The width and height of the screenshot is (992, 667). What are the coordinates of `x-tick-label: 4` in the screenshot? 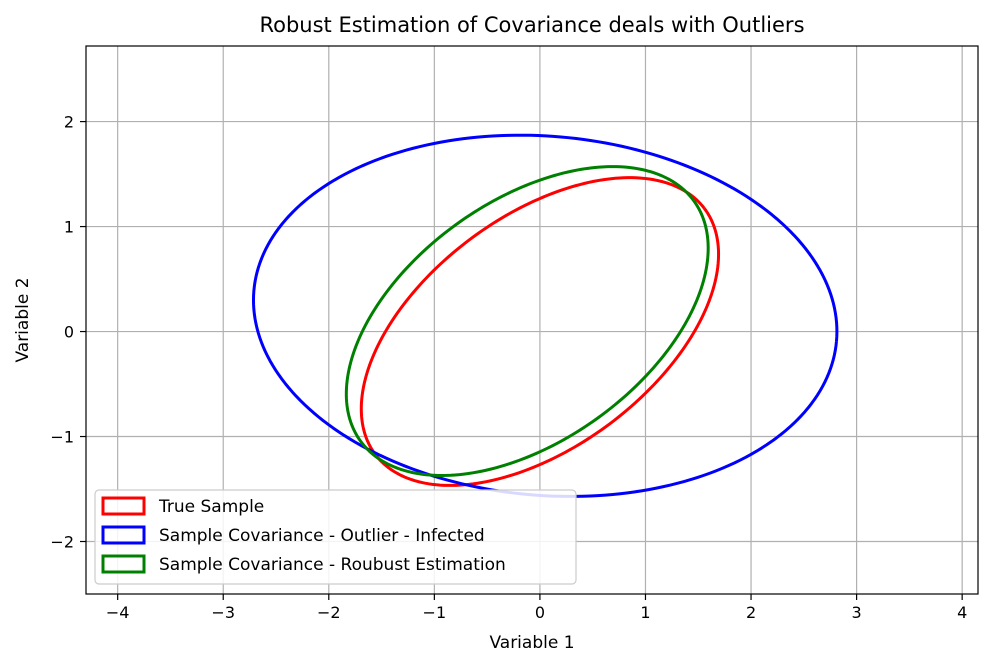 It's located at (962, 612).